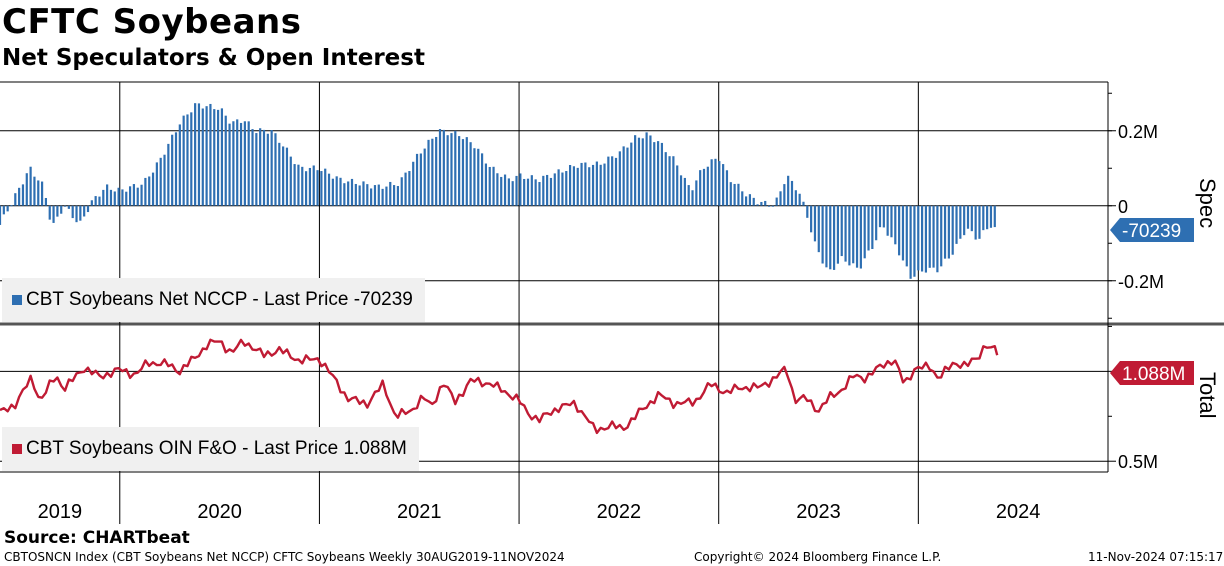 The height and width of the screenshot is (566, 1224). Describe the element at coordinates (1207, 395) in the screenshot. I see `total-axis-title: Total` at that location.